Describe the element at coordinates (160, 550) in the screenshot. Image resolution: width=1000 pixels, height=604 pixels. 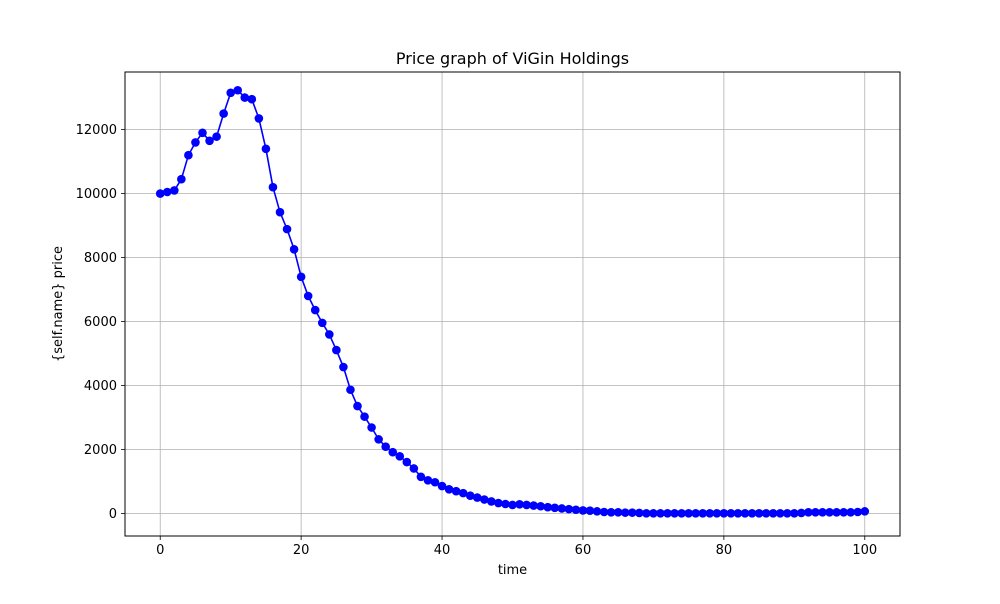
I see `x-tick-label: 0` at that location.